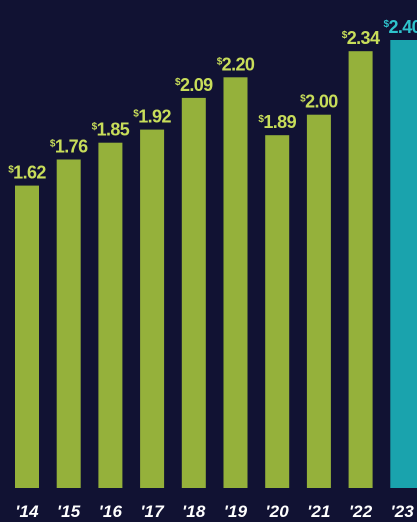 Image resolution: width=417 pixels, height=522 pixels. Describe the element at coordinates (277, 122) in the screenshot. I see `value-label-20: $1.89` at that location.